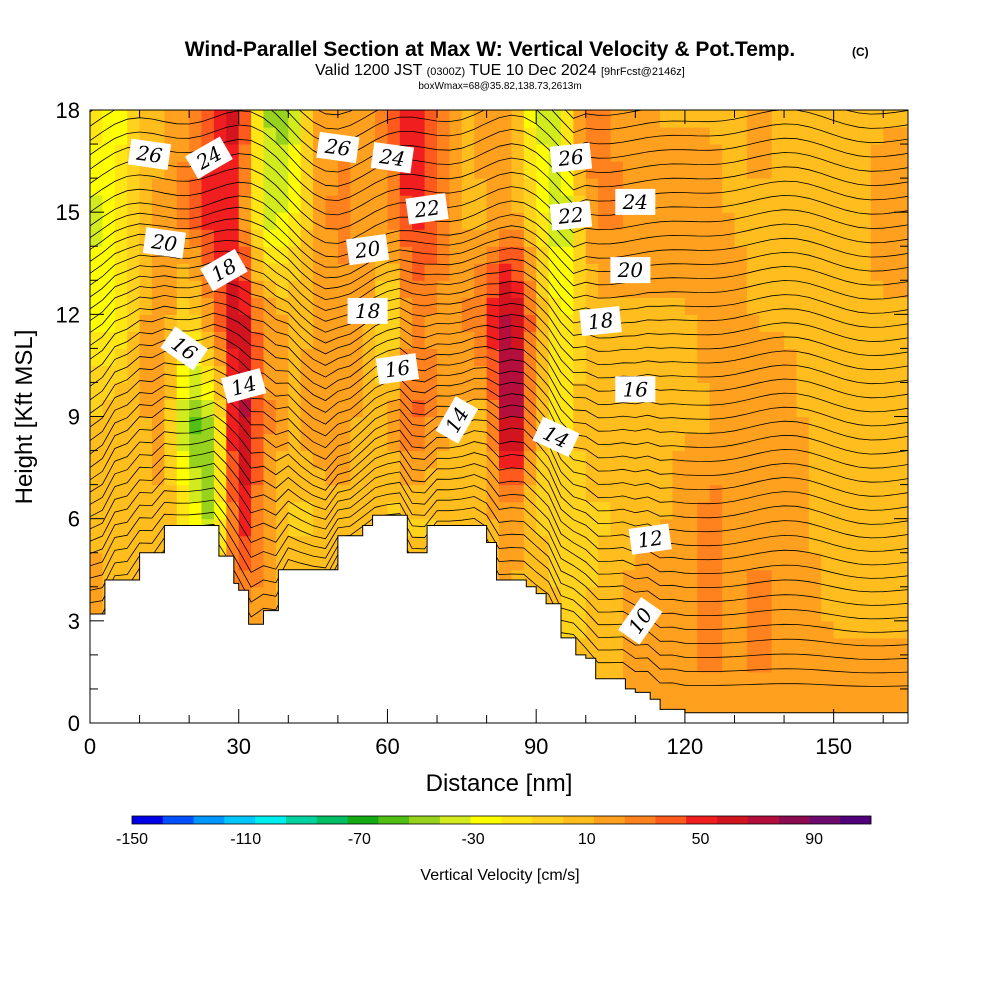 The width and height of the screenshot is (1000, 1000). What do you see at coordinates (224, 270) in the screenshot?
I see `contour-label-box` at bounding box center [224, 270].